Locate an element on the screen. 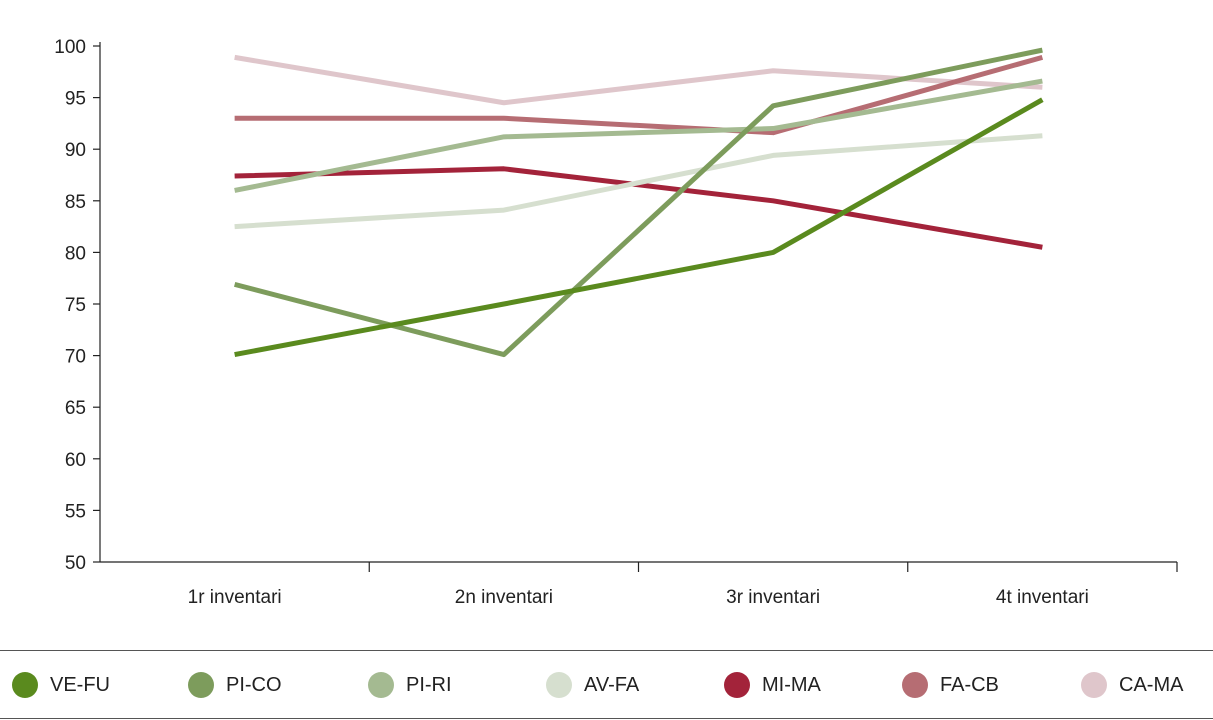 The width and height of the screenshot is (1213, 720). series-line-ca-ma is located at coordinates (638, 80).